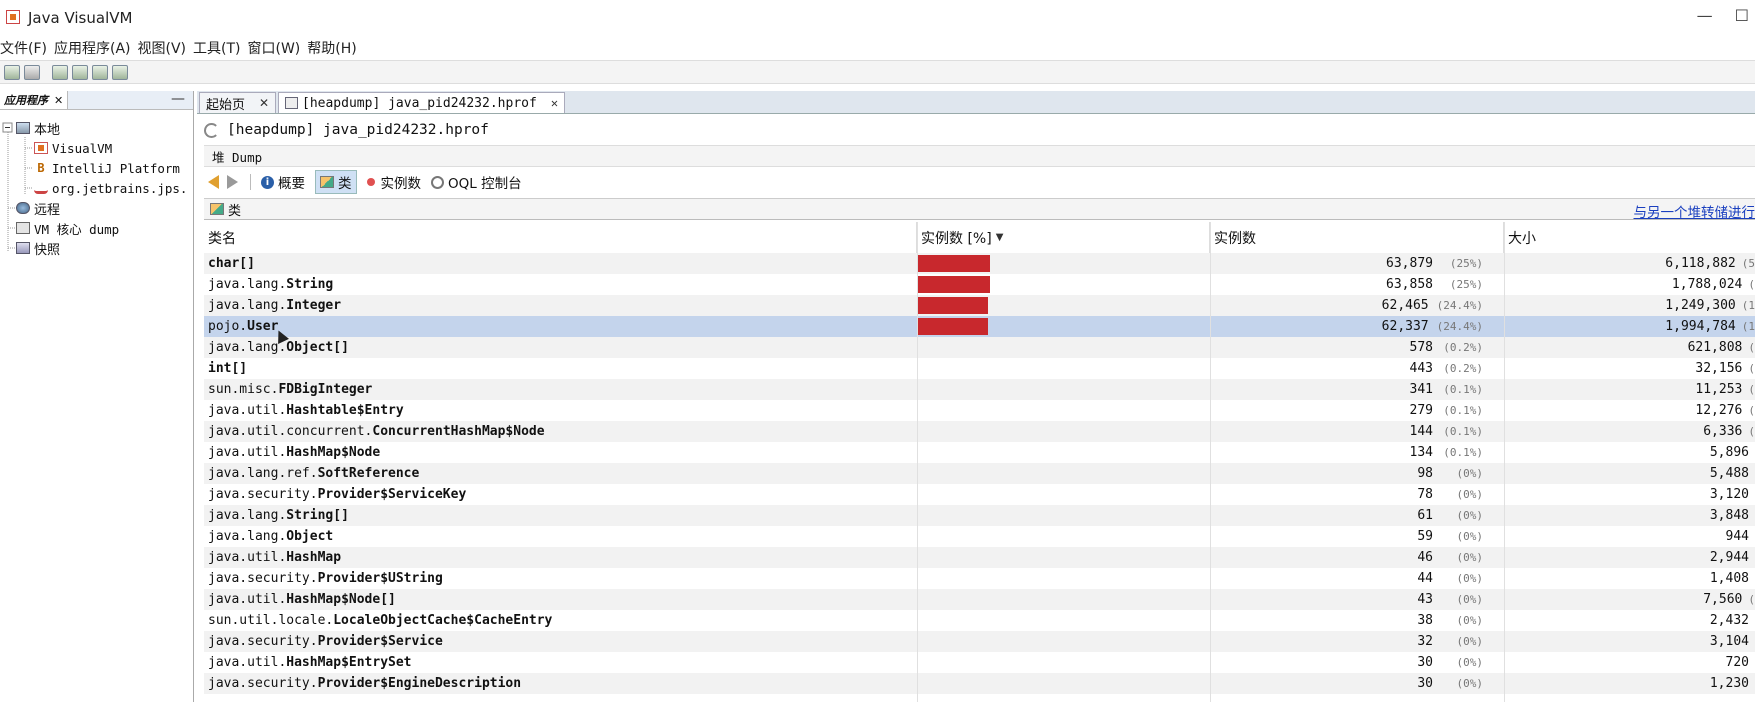 The image size is (1755, 702). What do you see at coordinates (1629, 237) in the screenshot?
I see `column-header-size: 大小` at bounding box center [1629, 237].